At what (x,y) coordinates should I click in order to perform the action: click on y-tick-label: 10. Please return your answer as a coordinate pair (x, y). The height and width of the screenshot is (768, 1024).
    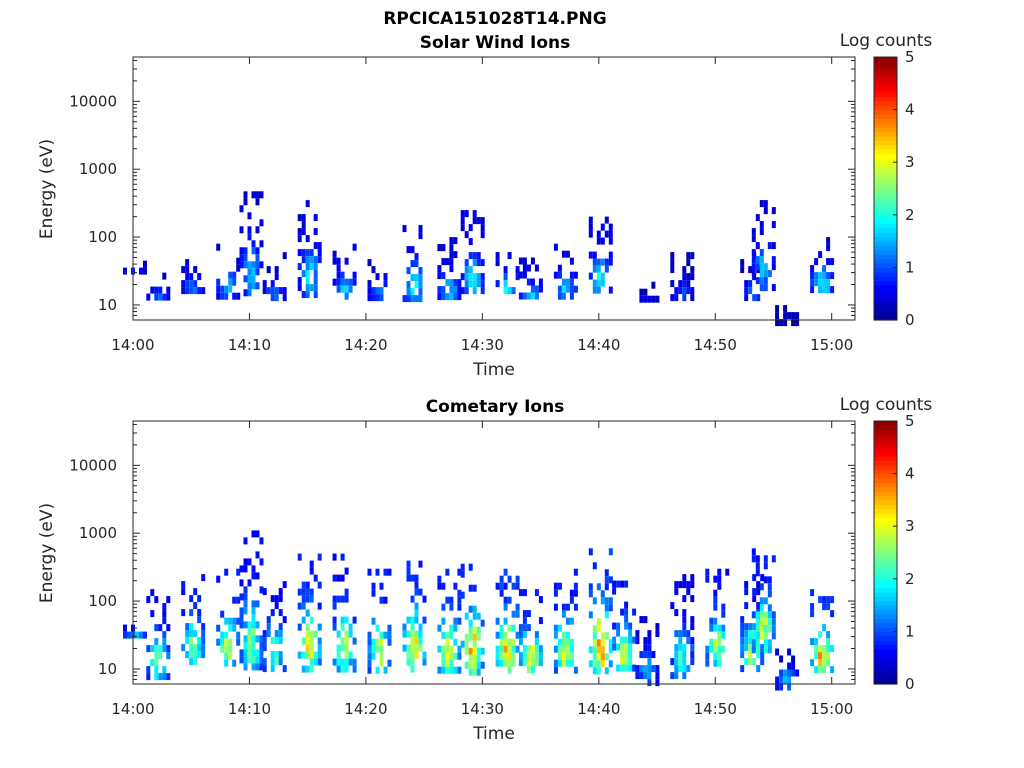
    Looking at the image, I should click on (107, 305).